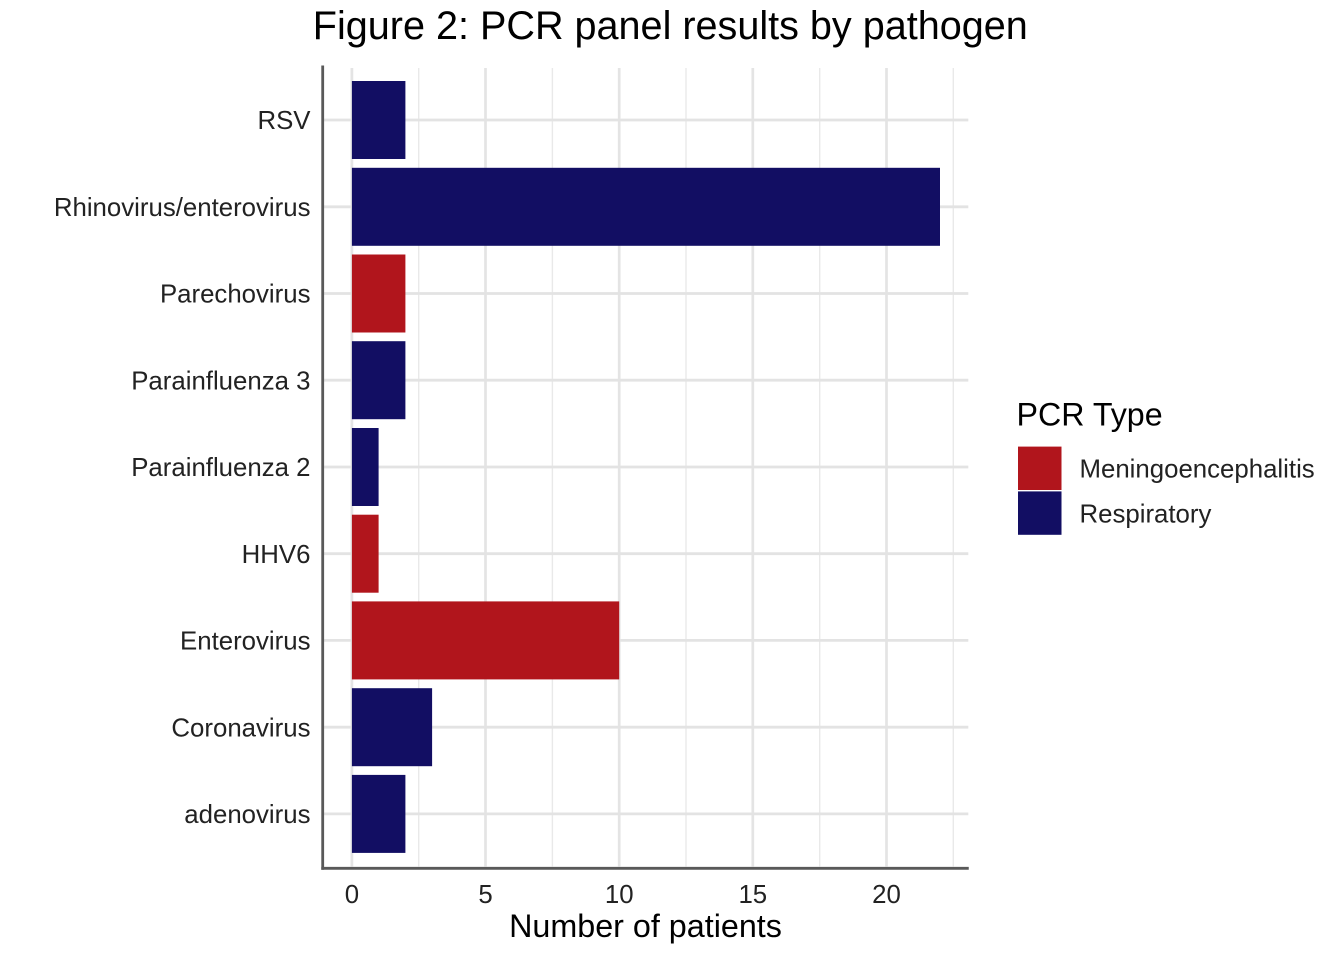  I want to click on svg-text: Coronavirus, so click(240, 728).